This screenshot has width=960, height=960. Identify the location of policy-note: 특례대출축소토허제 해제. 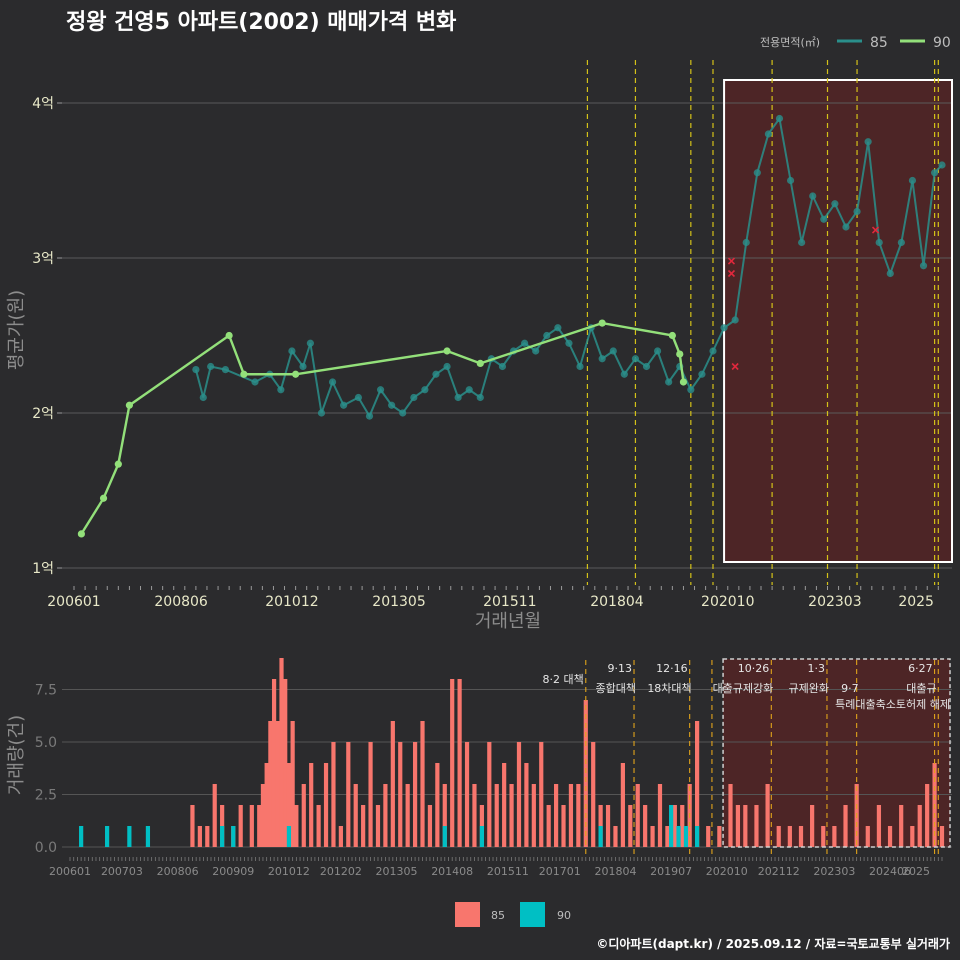
(892, 704).